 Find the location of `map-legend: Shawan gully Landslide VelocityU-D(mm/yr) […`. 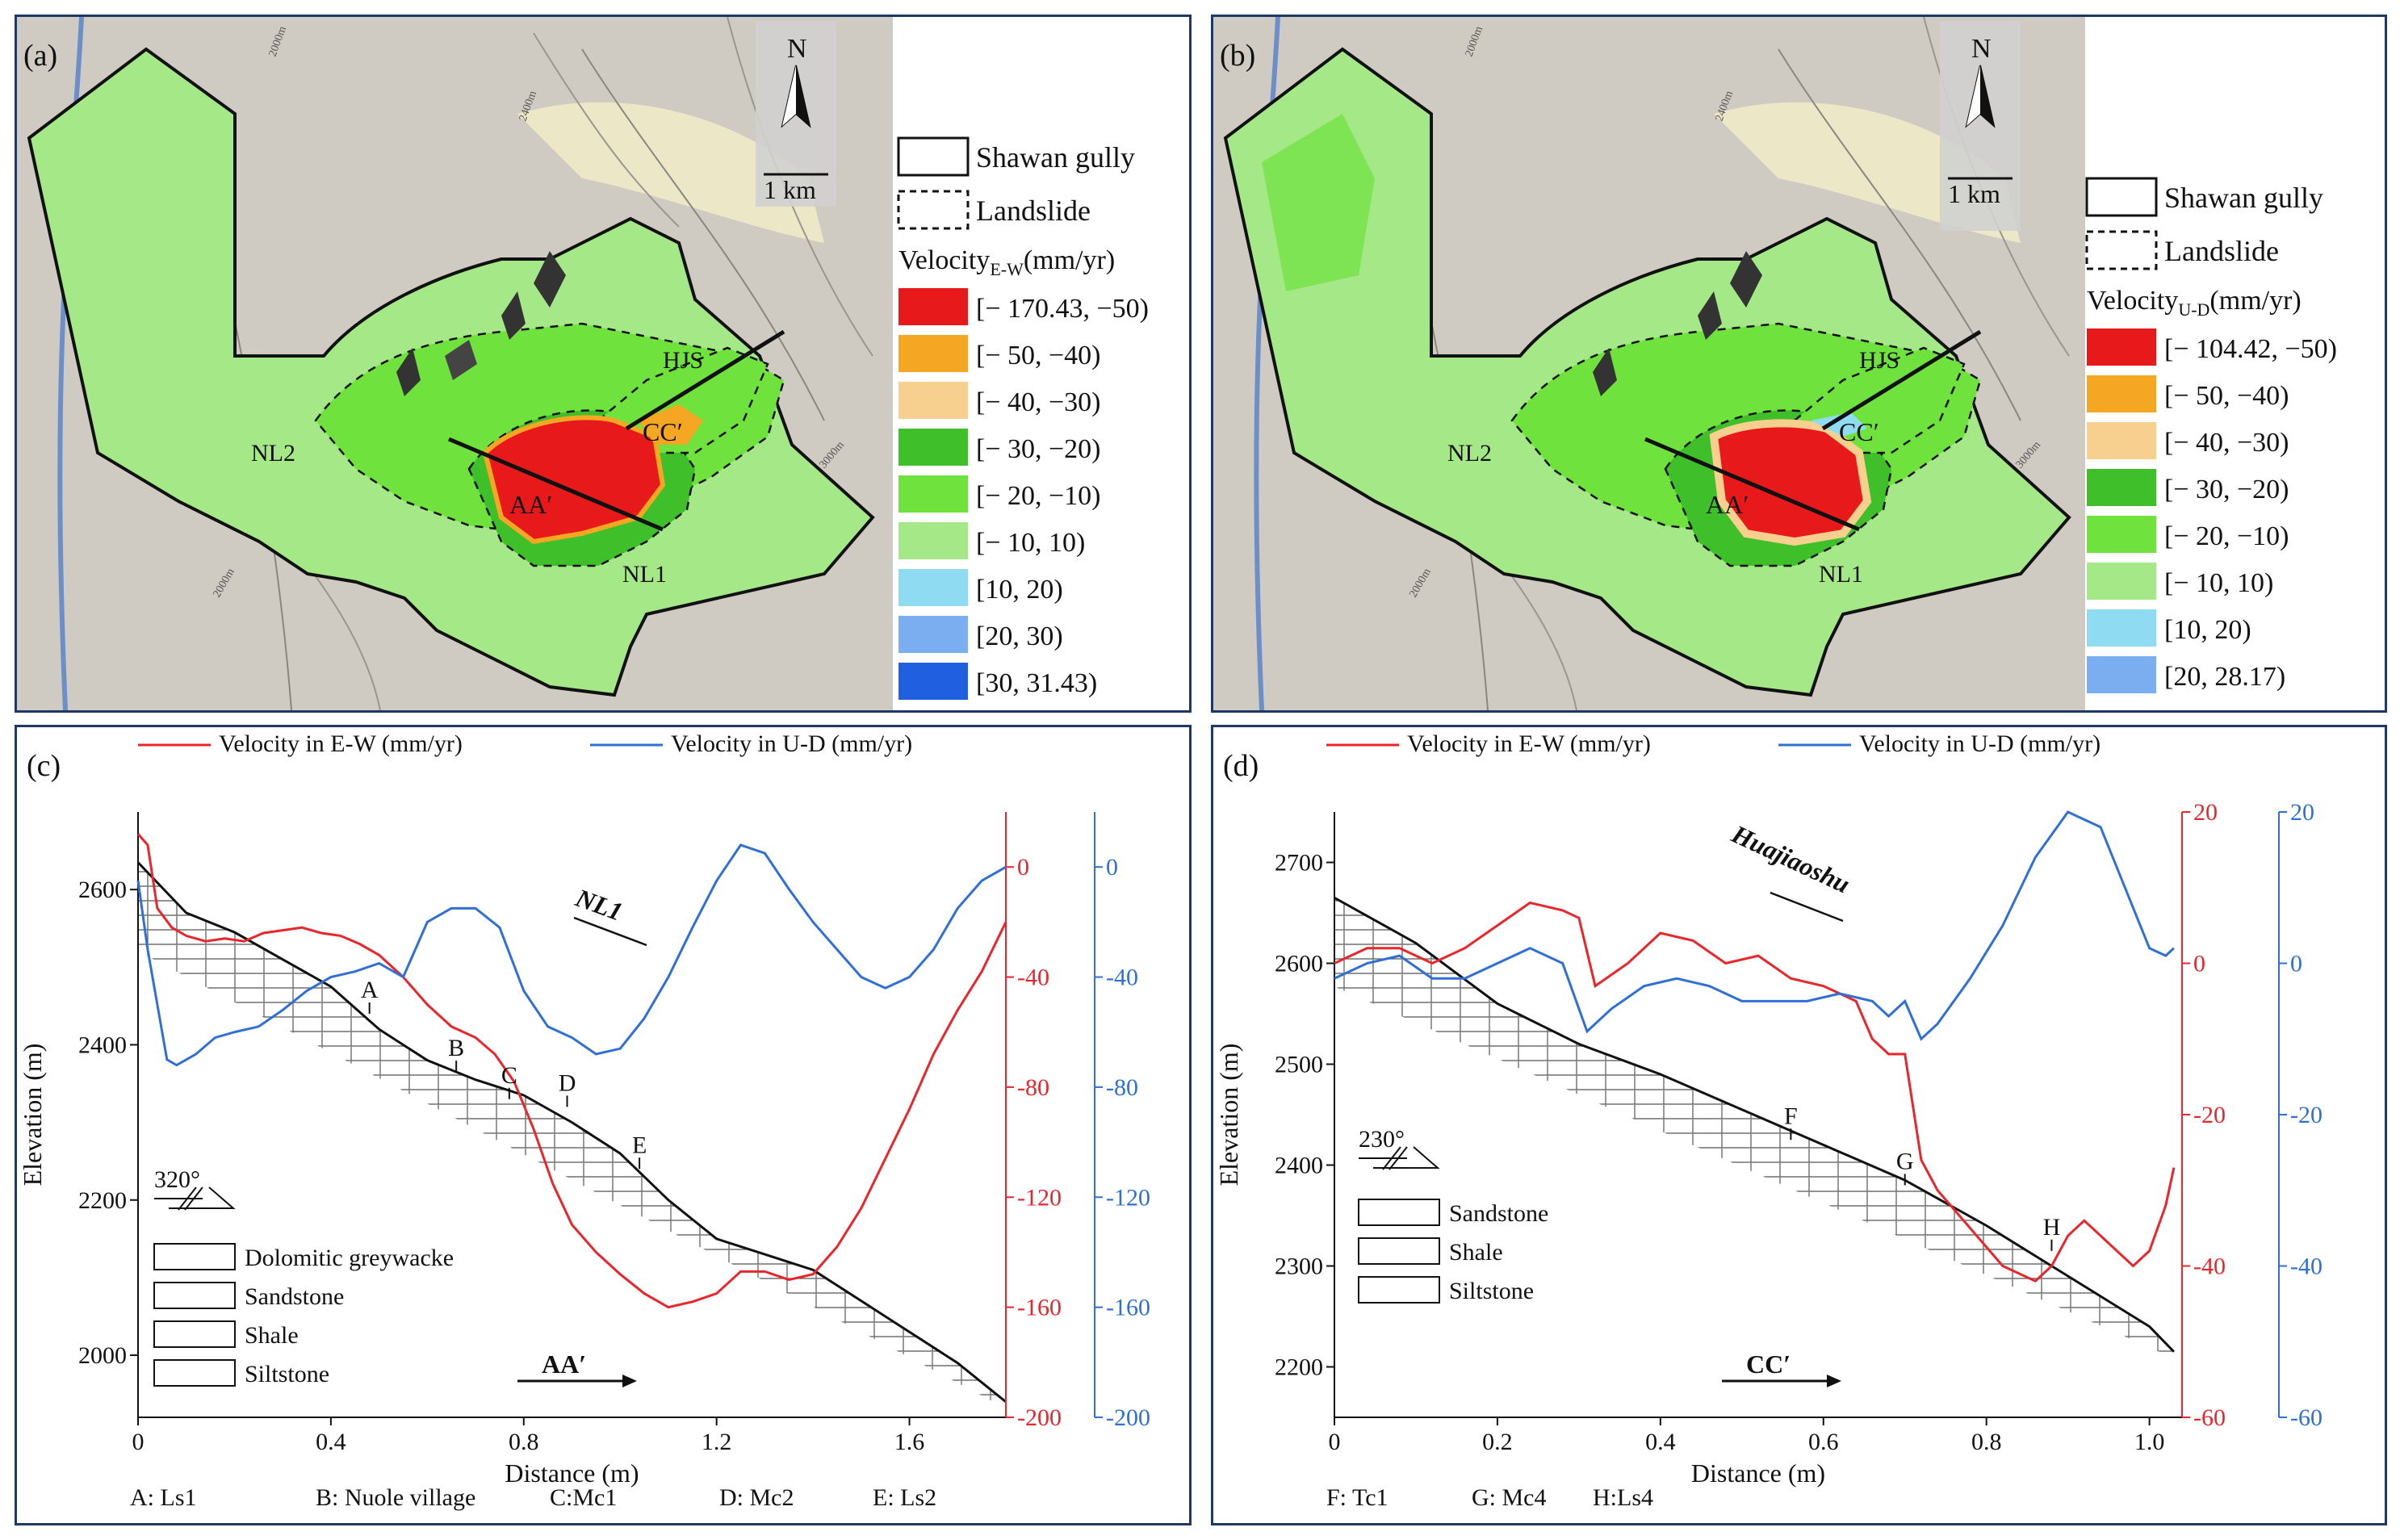

map-legend: Shawan gully Landslide VelocityU-D(mm/yr) [… is located at coordinates (2211, 435).